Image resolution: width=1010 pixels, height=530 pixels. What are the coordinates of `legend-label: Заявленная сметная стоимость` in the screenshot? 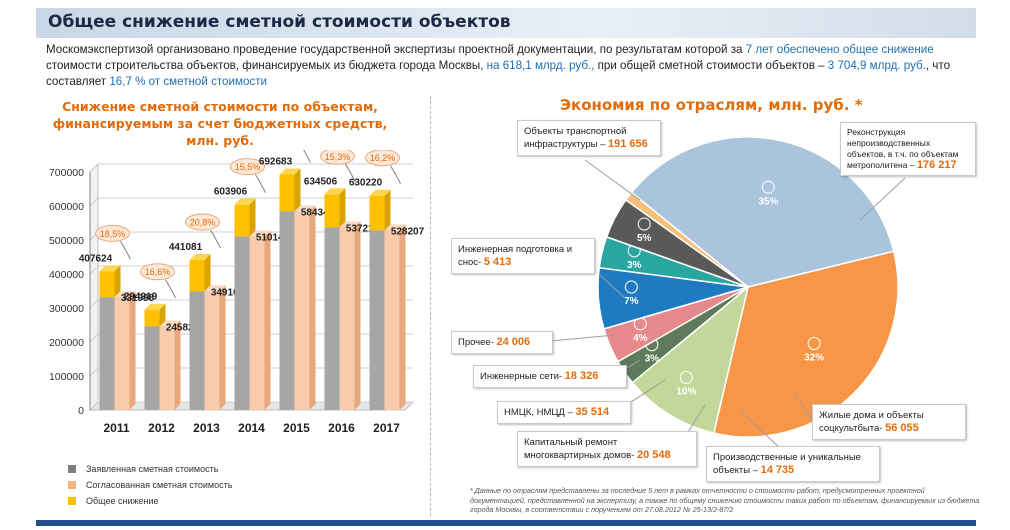 It's located at (152, 468).